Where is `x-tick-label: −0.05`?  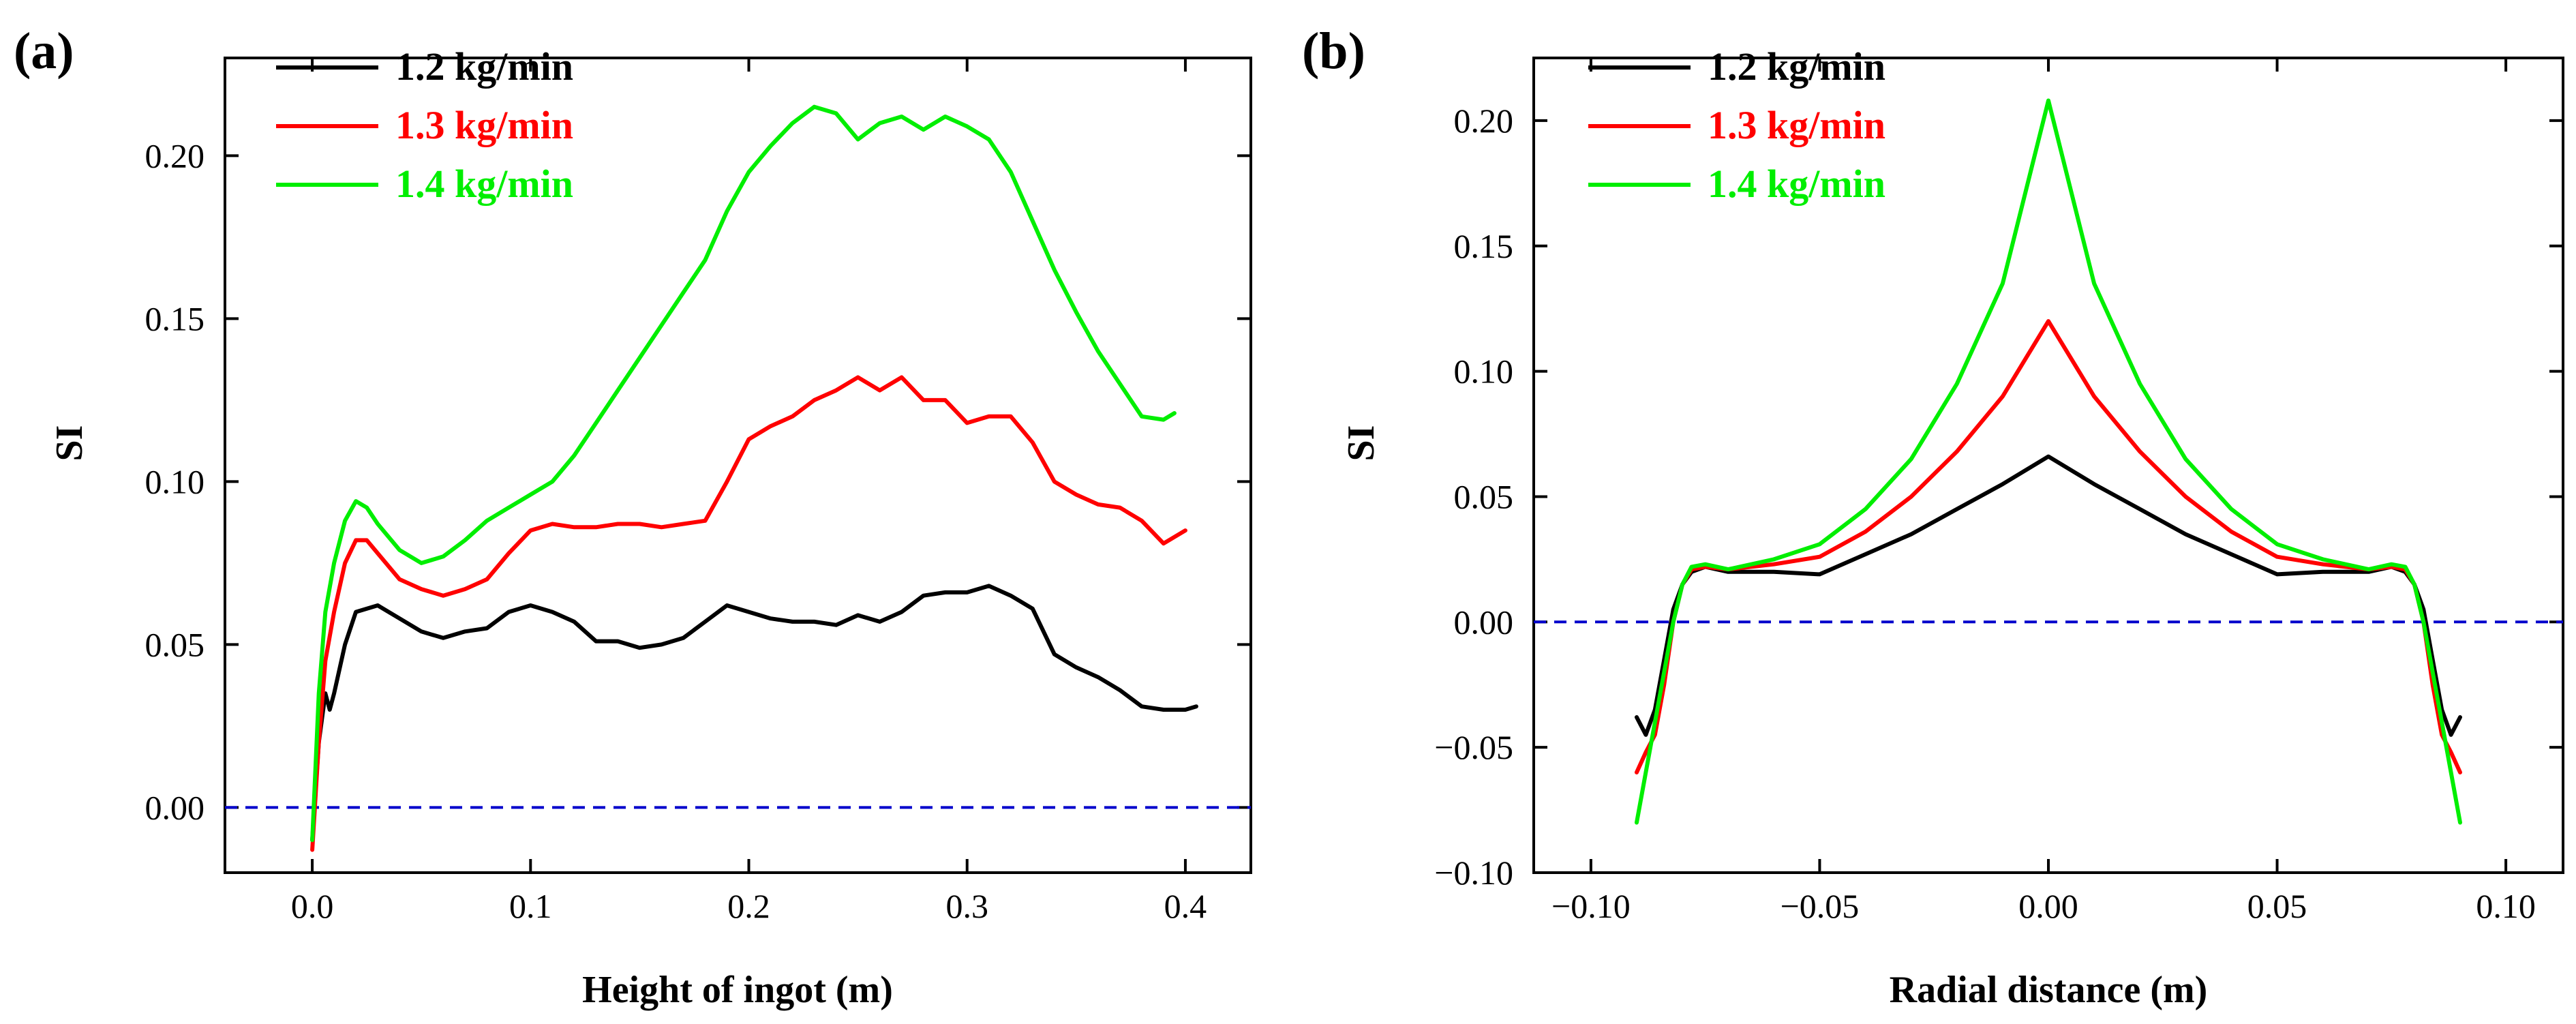 x-tick-label: −0.05 is located at coordinates (1821, 906).